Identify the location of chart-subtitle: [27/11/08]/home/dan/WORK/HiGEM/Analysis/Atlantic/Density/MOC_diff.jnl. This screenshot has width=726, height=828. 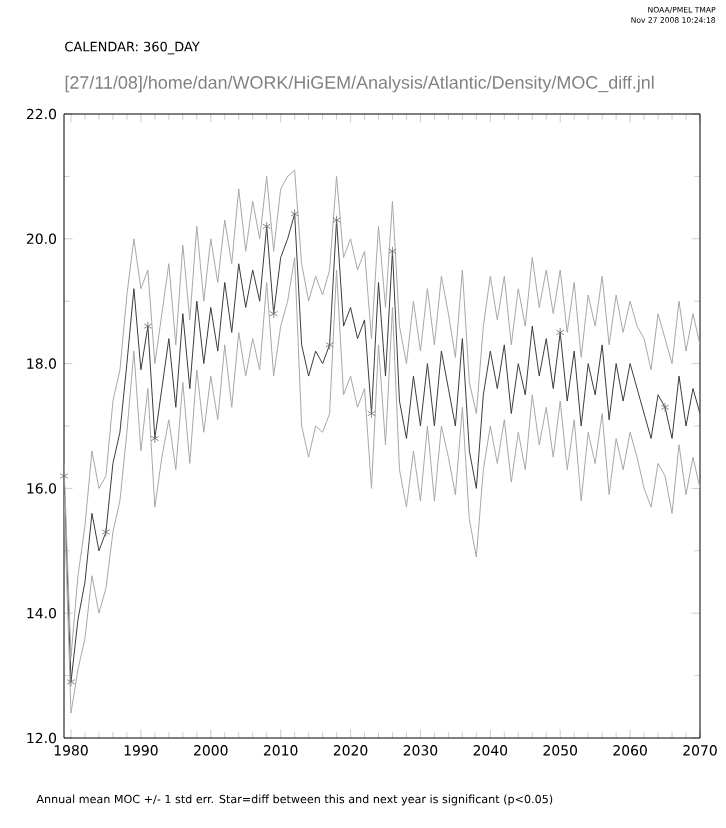
(359, 84).